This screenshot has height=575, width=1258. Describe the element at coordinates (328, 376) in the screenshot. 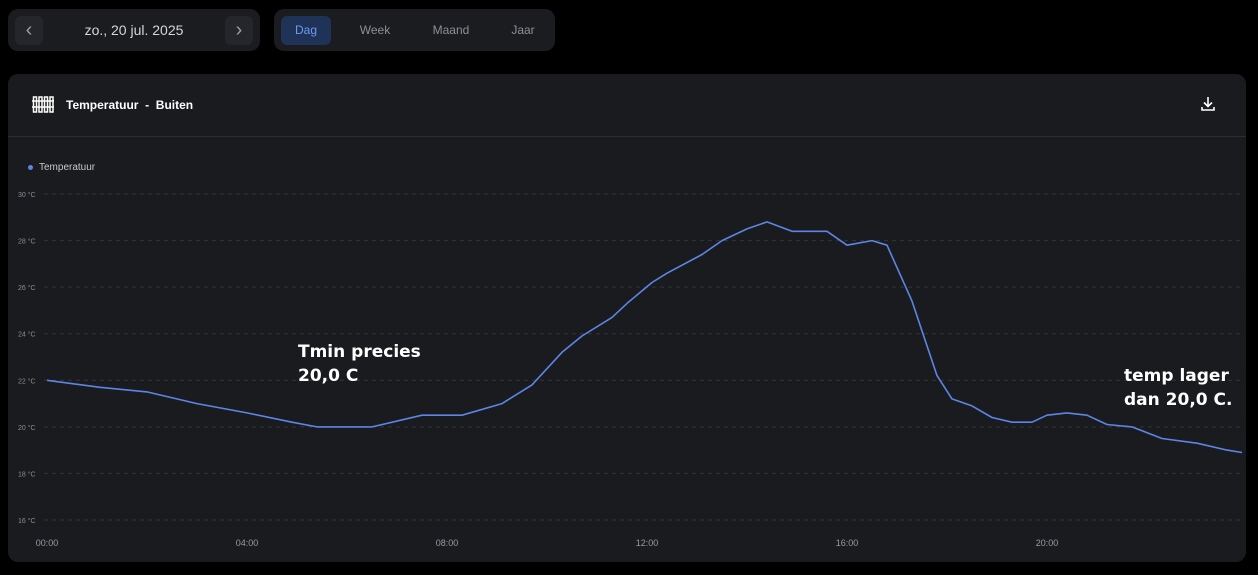

I see `annotation-line: 20,0 C` at that location.